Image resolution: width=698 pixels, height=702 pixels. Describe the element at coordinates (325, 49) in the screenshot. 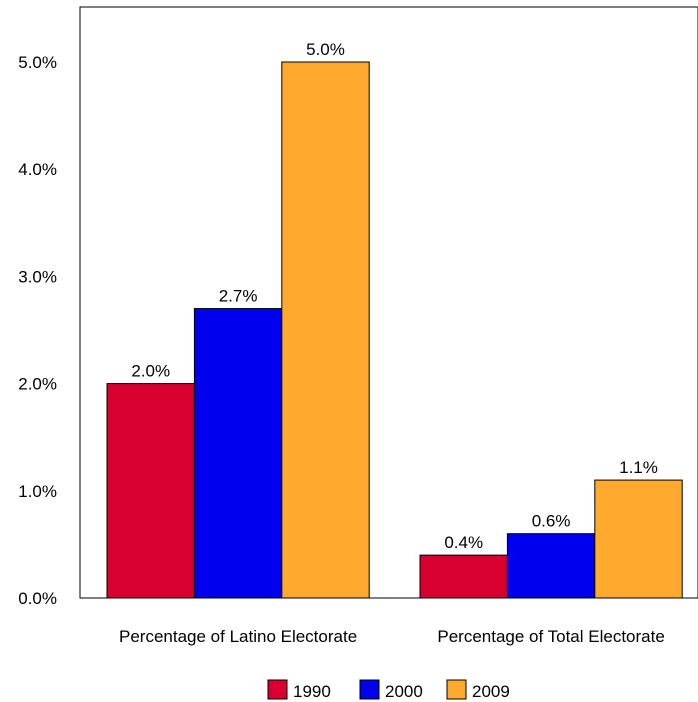

I see `data-label: 5.0%` at that location.